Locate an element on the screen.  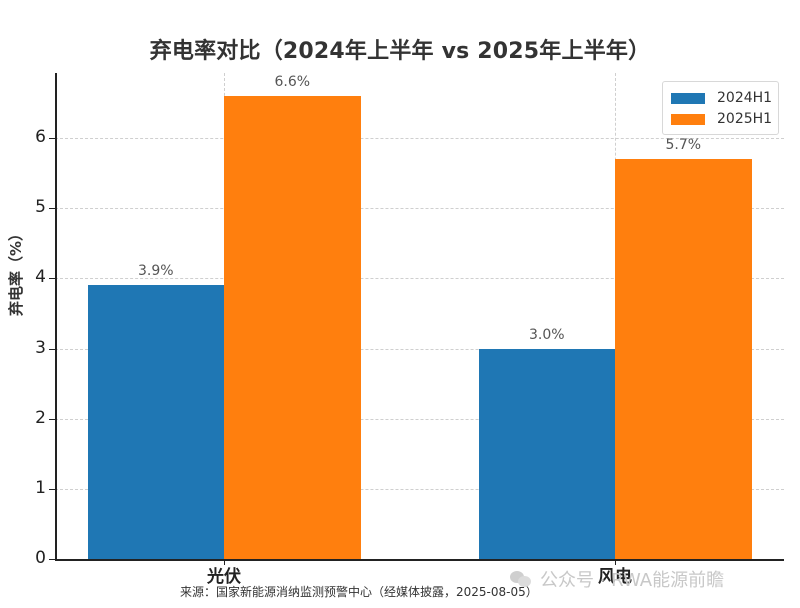
bar-value-label: 6.6% is located at coordinates (292, 82).